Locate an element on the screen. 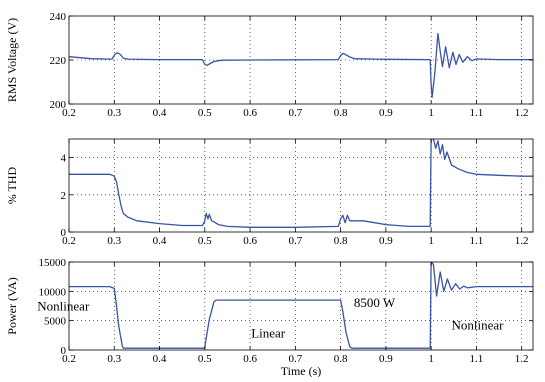 This screenshot has height=382, width=545. y-tick-label: 4 is located at coordinates (64, 159).